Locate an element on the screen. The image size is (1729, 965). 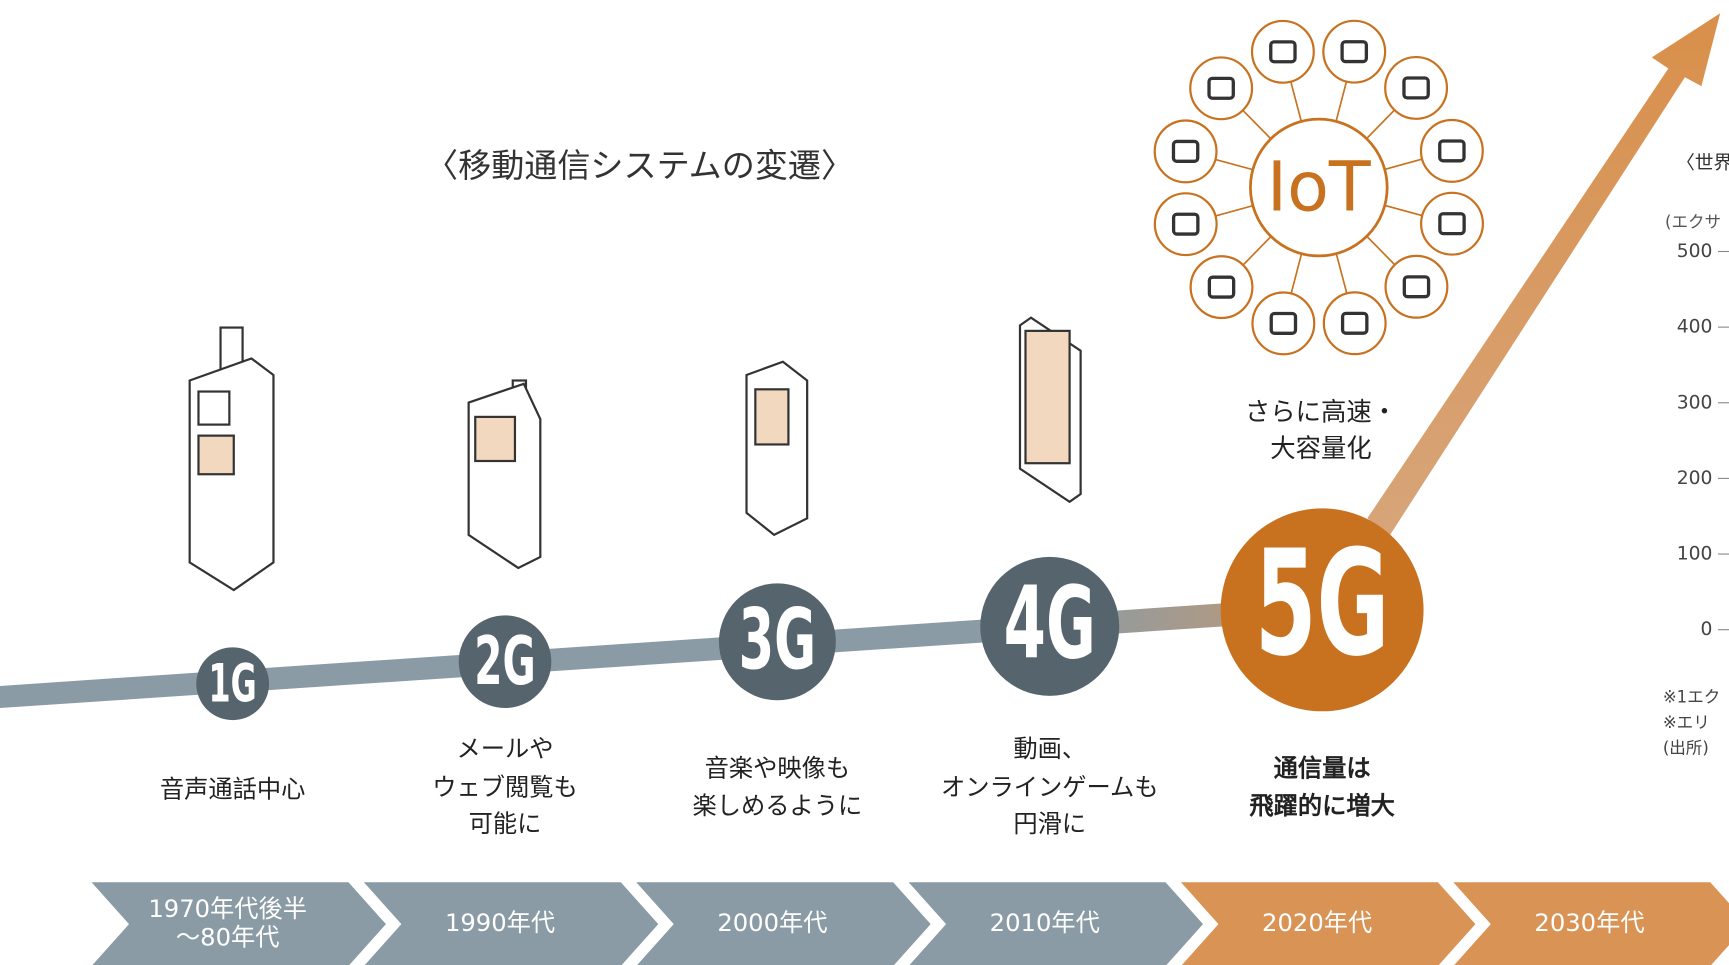
generation-label: 3G is located at coordinates (778, 640).